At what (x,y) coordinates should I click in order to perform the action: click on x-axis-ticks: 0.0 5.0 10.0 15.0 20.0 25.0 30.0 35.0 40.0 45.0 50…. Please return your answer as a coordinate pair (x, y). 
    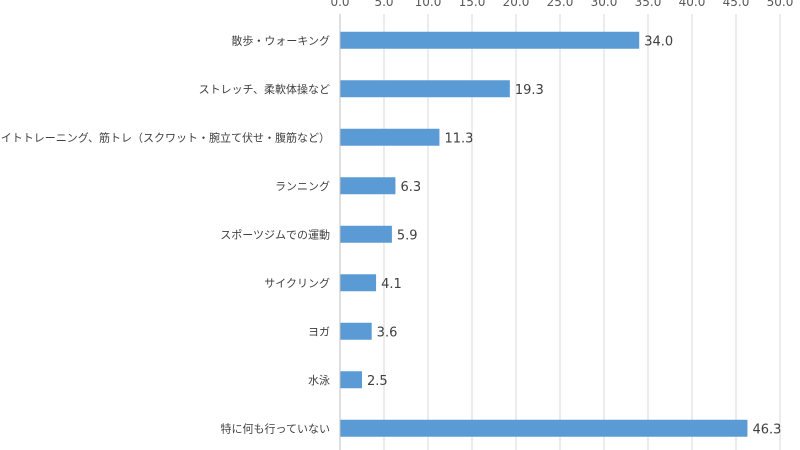
    Looking at the image, I should click on (561, 4).